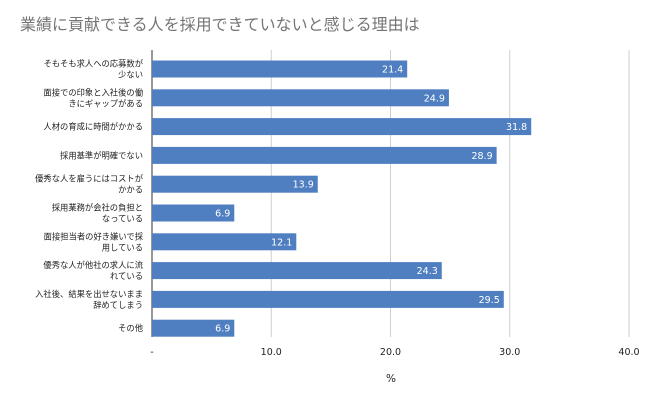 The height and width of the screenshot is (403, 650). Describe the element at coordinates (94, 69) in the screenshot. I see `category-label: そもそも求人への応募数が少ない` at that location.